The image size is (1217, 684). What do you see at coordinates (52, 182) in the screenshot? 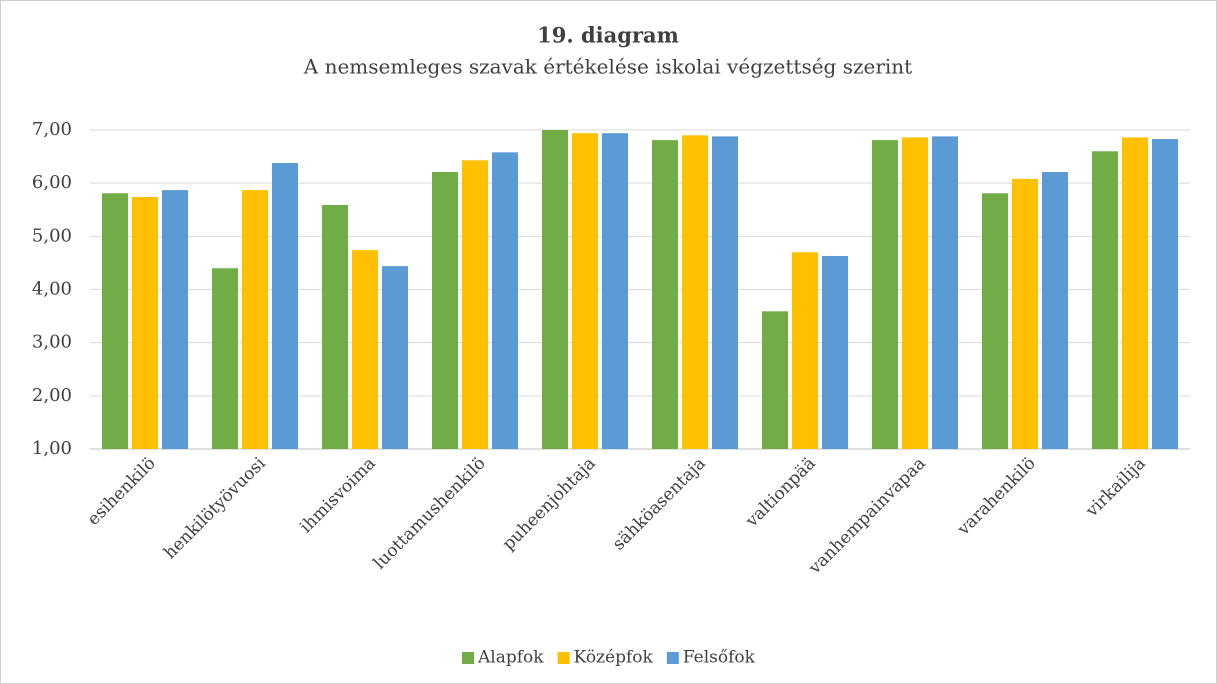
I see `y-tick-label: 6,00` at bounding box center [52, 182].